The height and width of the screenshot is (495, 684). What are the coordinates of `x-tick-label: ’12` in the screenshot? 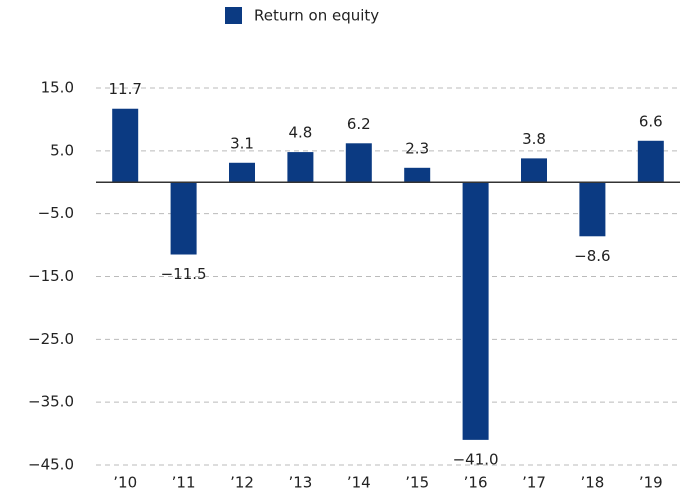 It's located at (242, 483).